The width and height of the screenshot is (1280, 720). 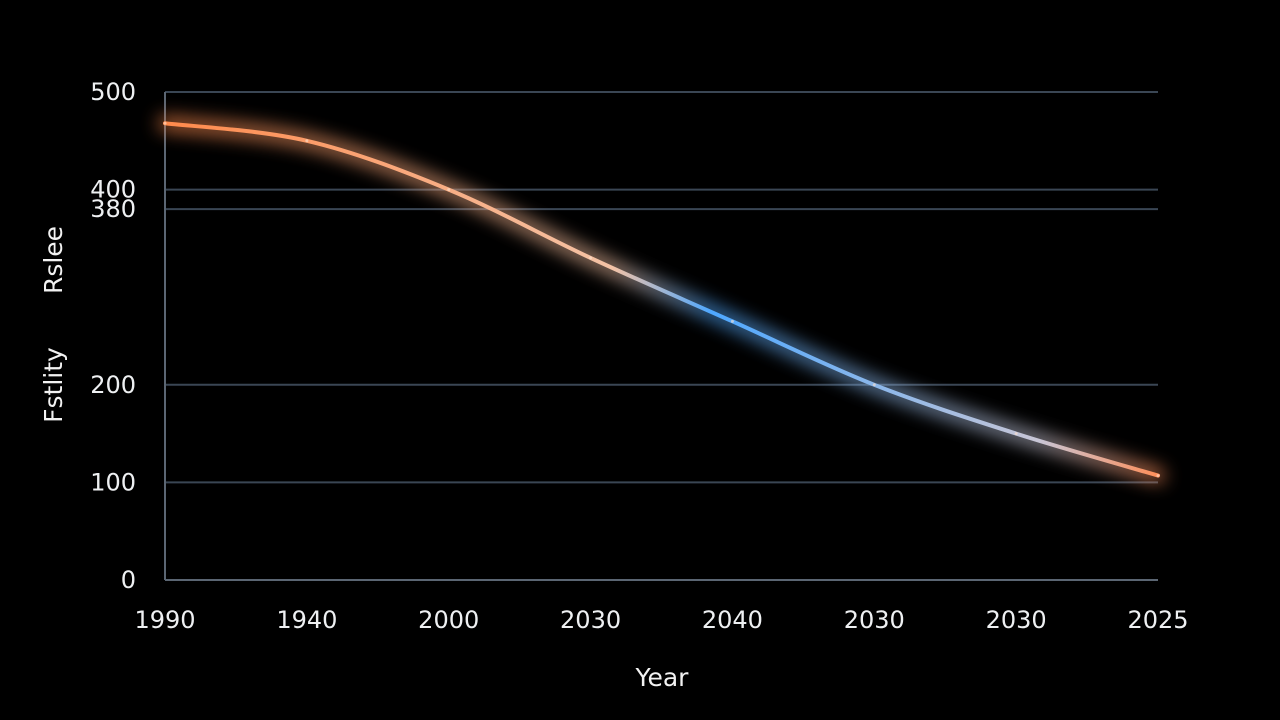 I want to click on y-tick-label: 0, so click(x=128, y=580).